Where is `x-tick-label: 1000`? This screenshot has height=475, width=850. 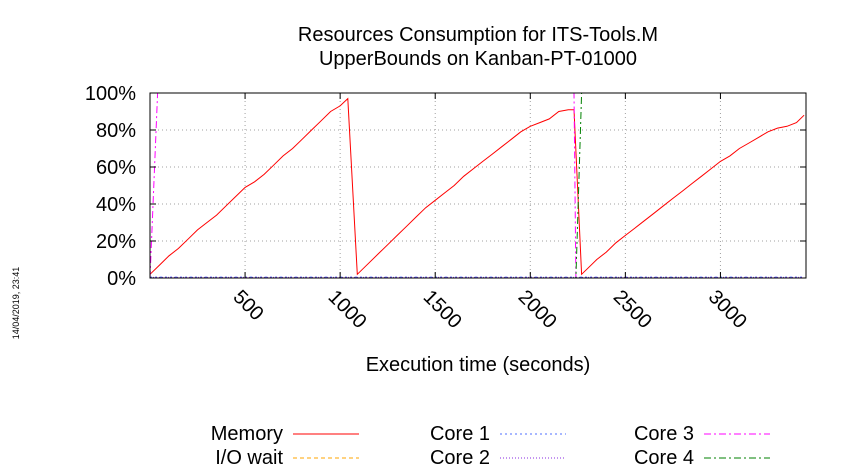 x-tick-label: 1000 is located at coordinates (347, 309).